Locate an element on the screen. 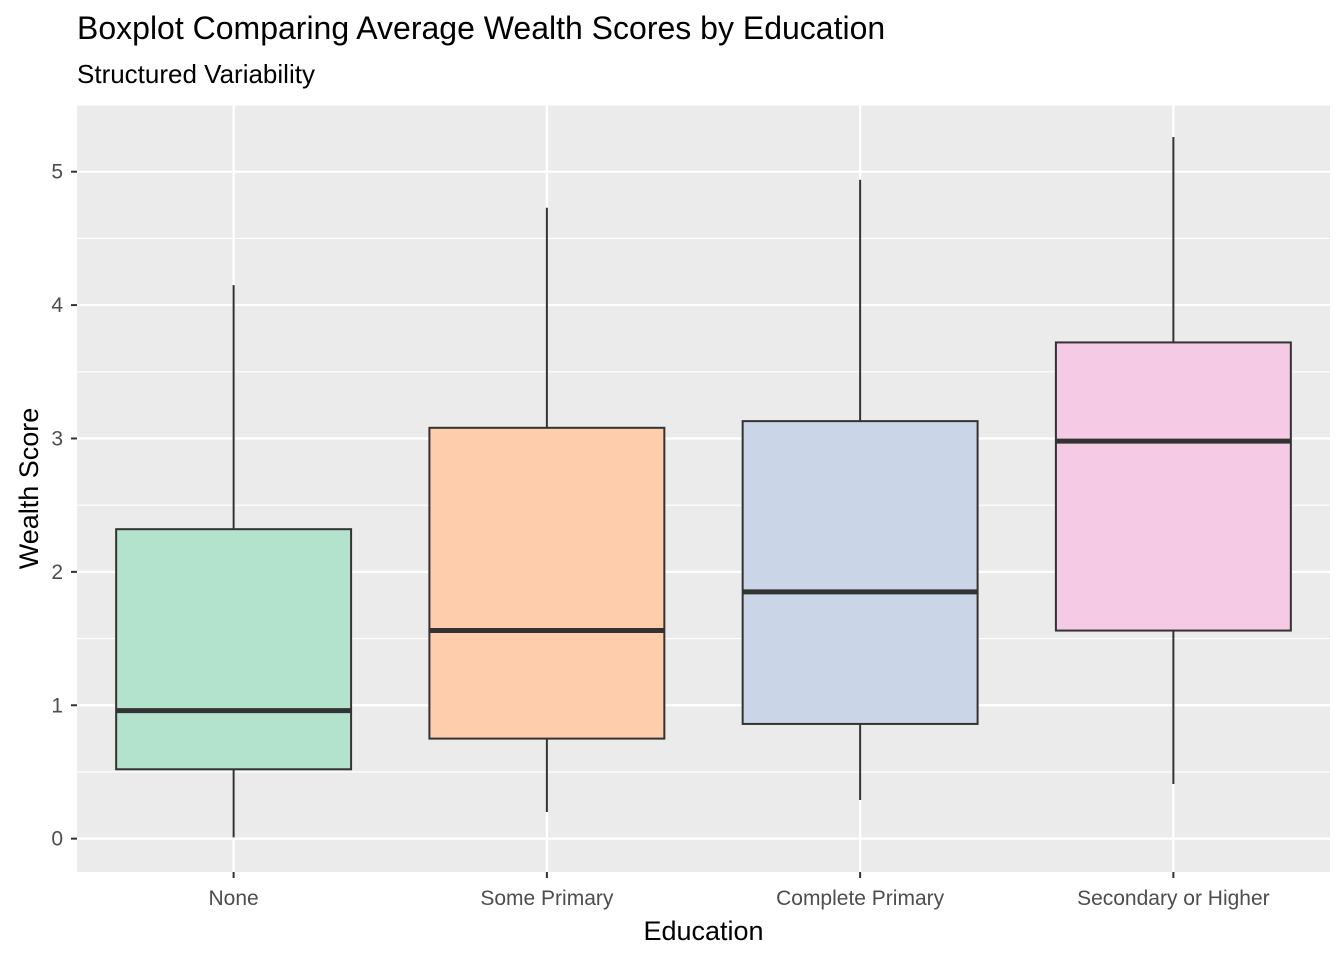 The image size is (1344, 960). y-tick-label: 4 is located at coordinates (57, 305).